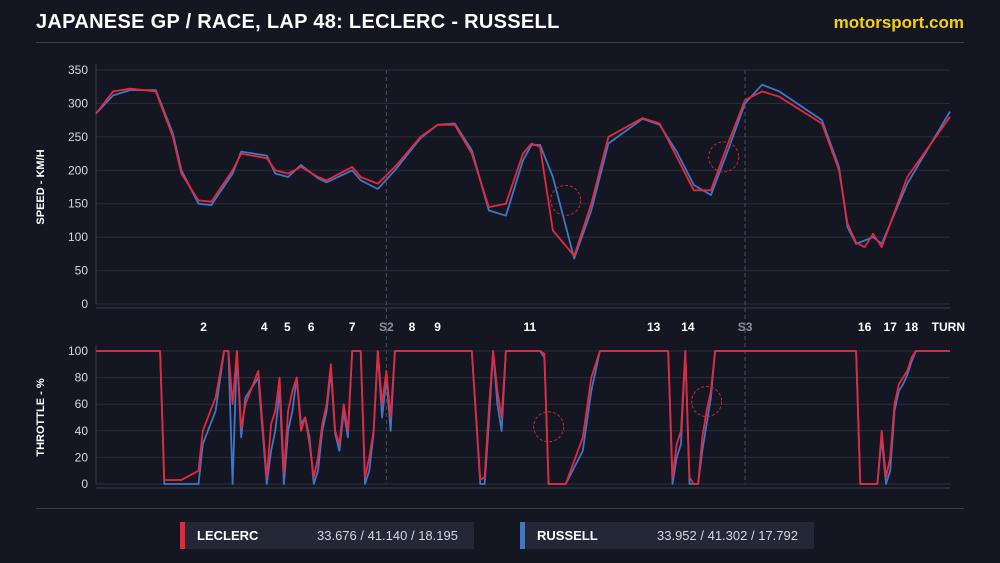  I want to click on turn-label: S2, so click(386, 327).